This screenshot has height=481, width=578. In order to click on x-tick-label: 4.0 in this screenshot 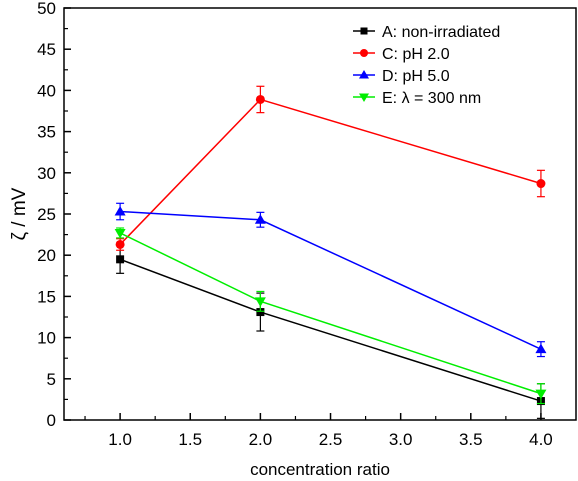, I will do `click(541, 439)`.